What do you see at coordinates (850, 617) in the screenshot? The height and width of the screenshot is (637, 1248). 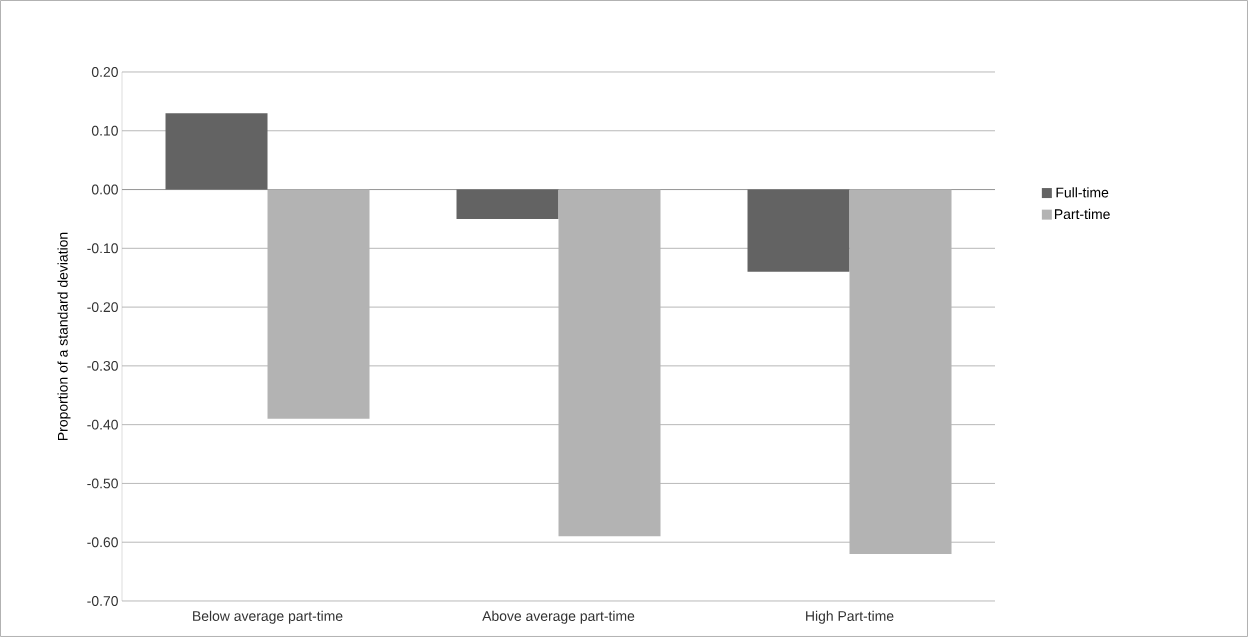 I see `x-tick-label: High Part-time` at bounding box center [850, 617].